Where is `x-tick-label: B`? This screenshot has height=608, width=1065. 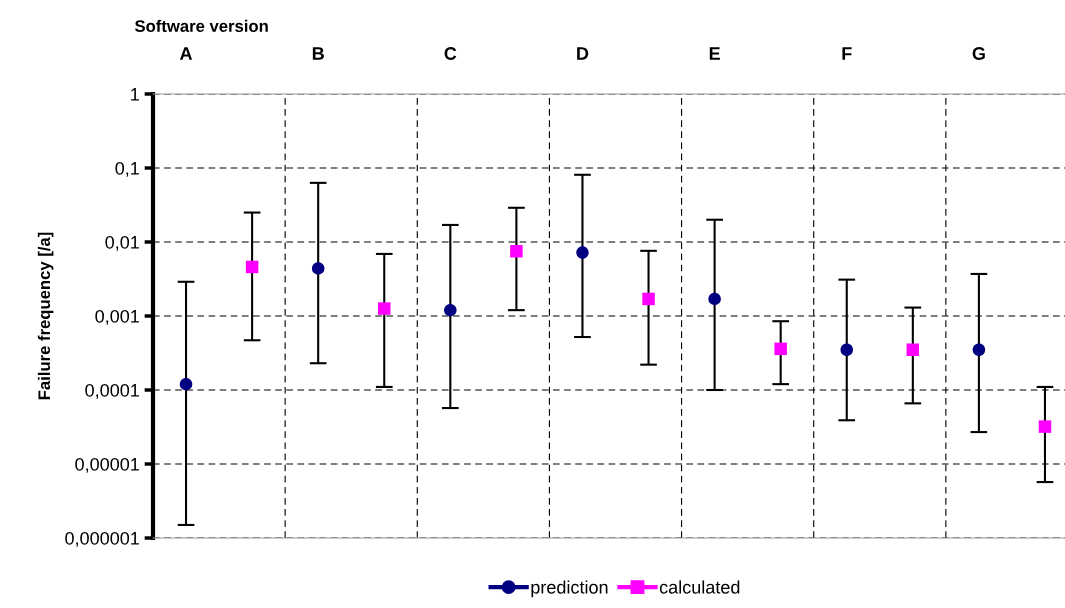 x-tick-label: B is located at coordinates (318, 53).